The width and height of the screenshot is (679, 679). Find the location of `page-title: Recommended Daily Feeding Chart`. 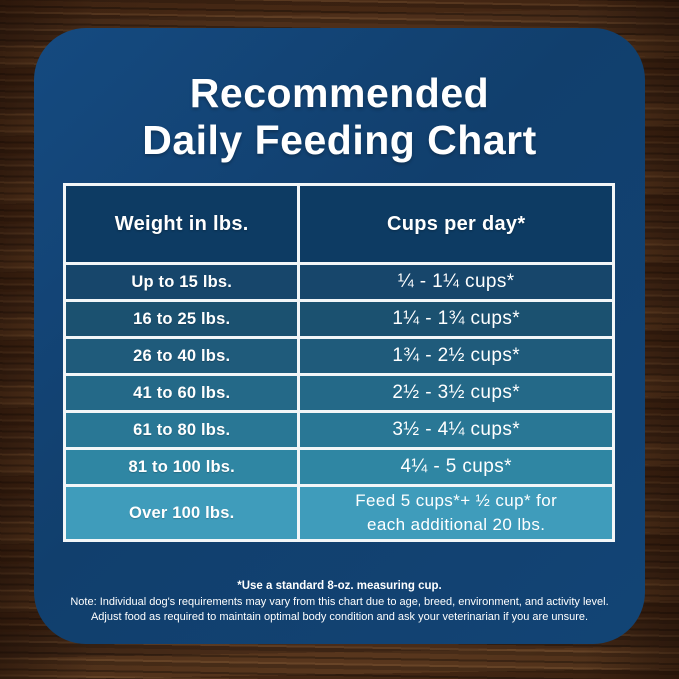

page-title: Recommended Daily Feeding Chart is located at coordinates (339, 117).